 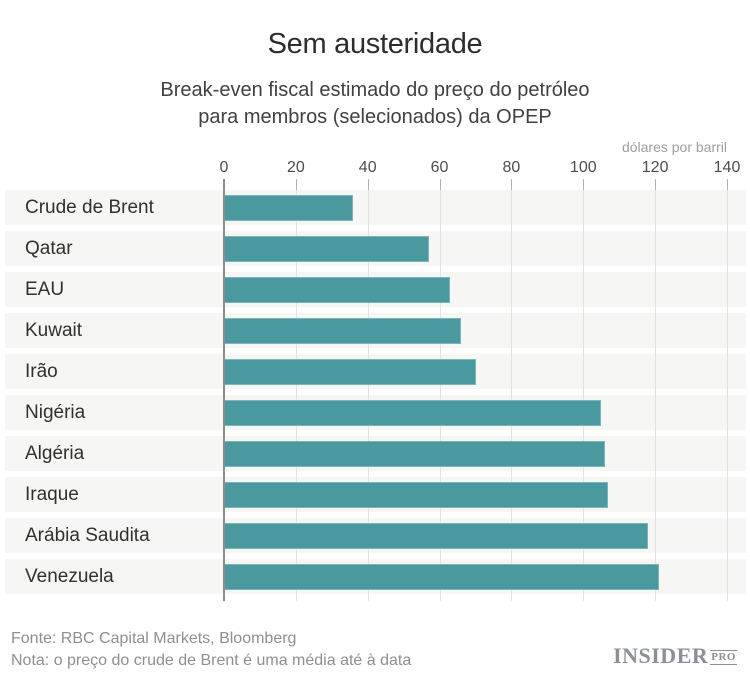 I want to click on category-label: Nigéria, so click(x=55, y=412).